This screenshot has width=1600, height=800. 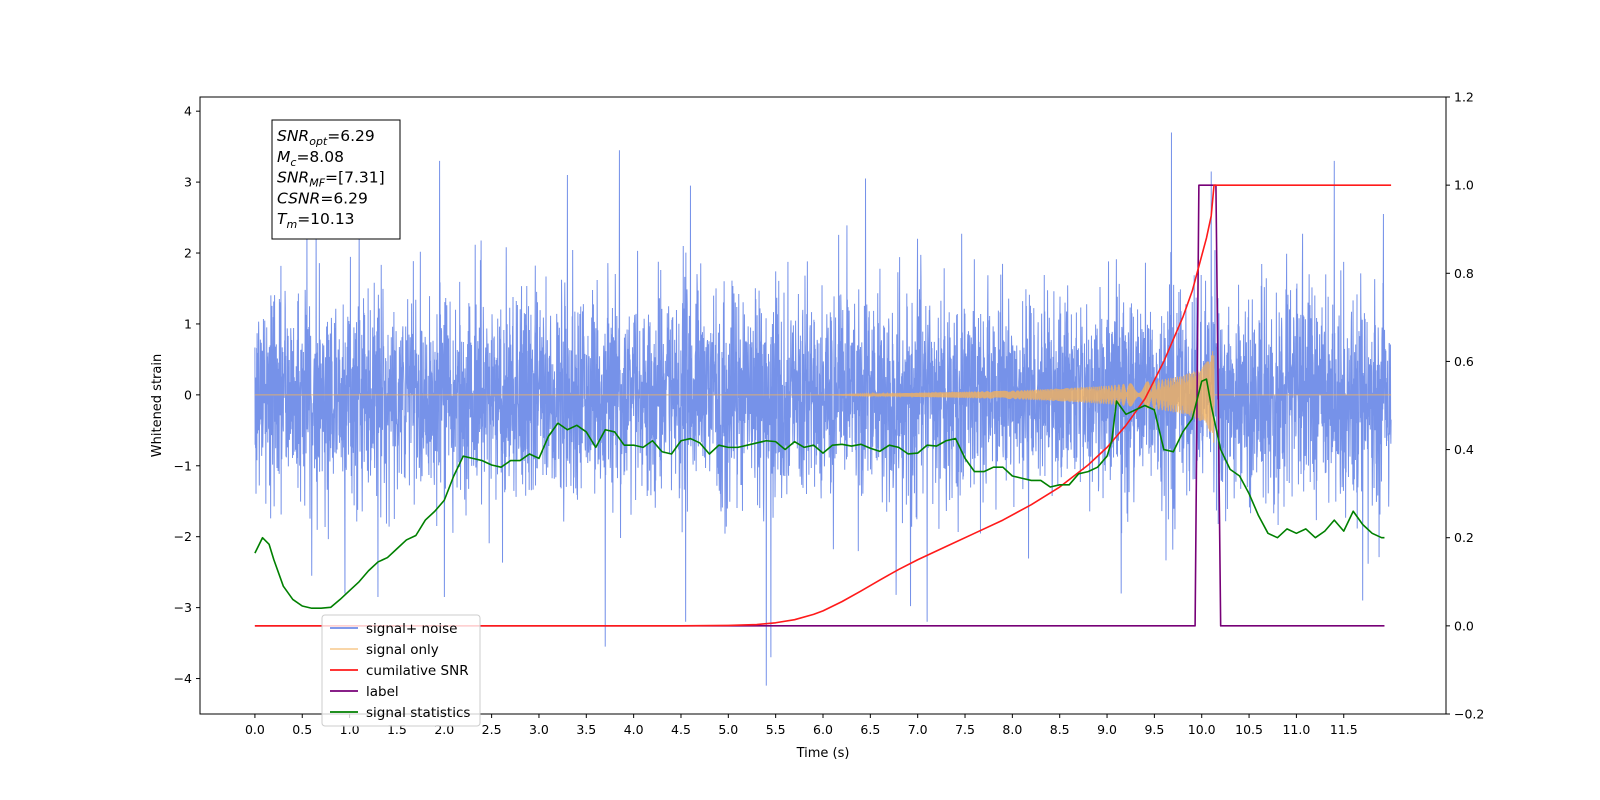 I want to click on series-signal-only, so click(x=823, y=397).